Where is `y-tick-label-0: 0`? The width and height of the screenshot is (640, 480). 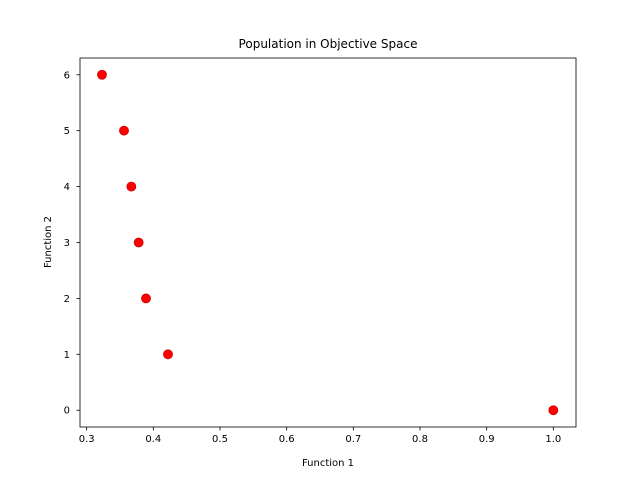
y-tick-label-0: 0 is located at coordinates (67, 411).